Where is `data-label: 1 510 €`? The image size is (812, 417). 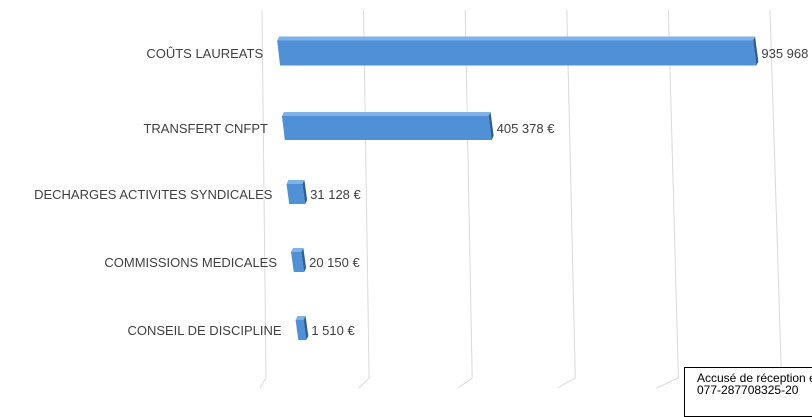
data-label: 1 510 € is located at coordinates (333, 330).